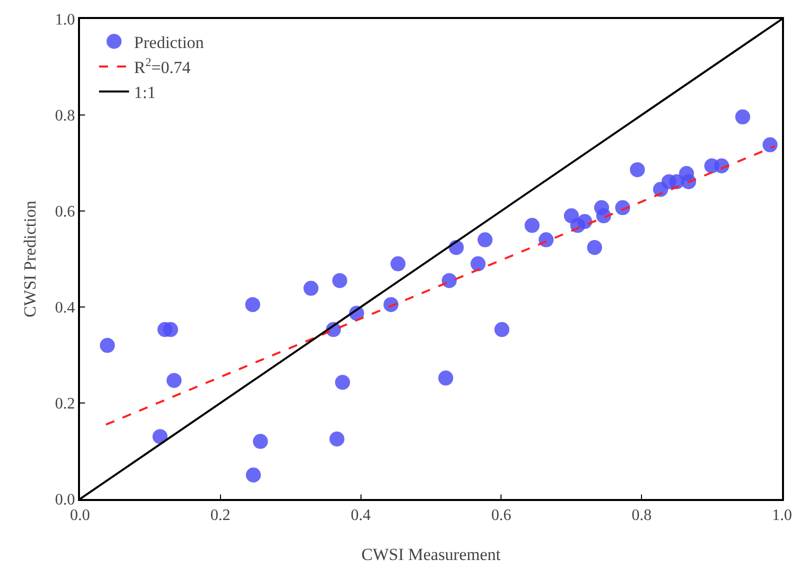 Image resolution: width=804 pixels, height=564 pixels. What do you see at coordinates (220, 515) in the screenshot?
I see `x-tick-label: 0.2` at bounding box center [220, 515].